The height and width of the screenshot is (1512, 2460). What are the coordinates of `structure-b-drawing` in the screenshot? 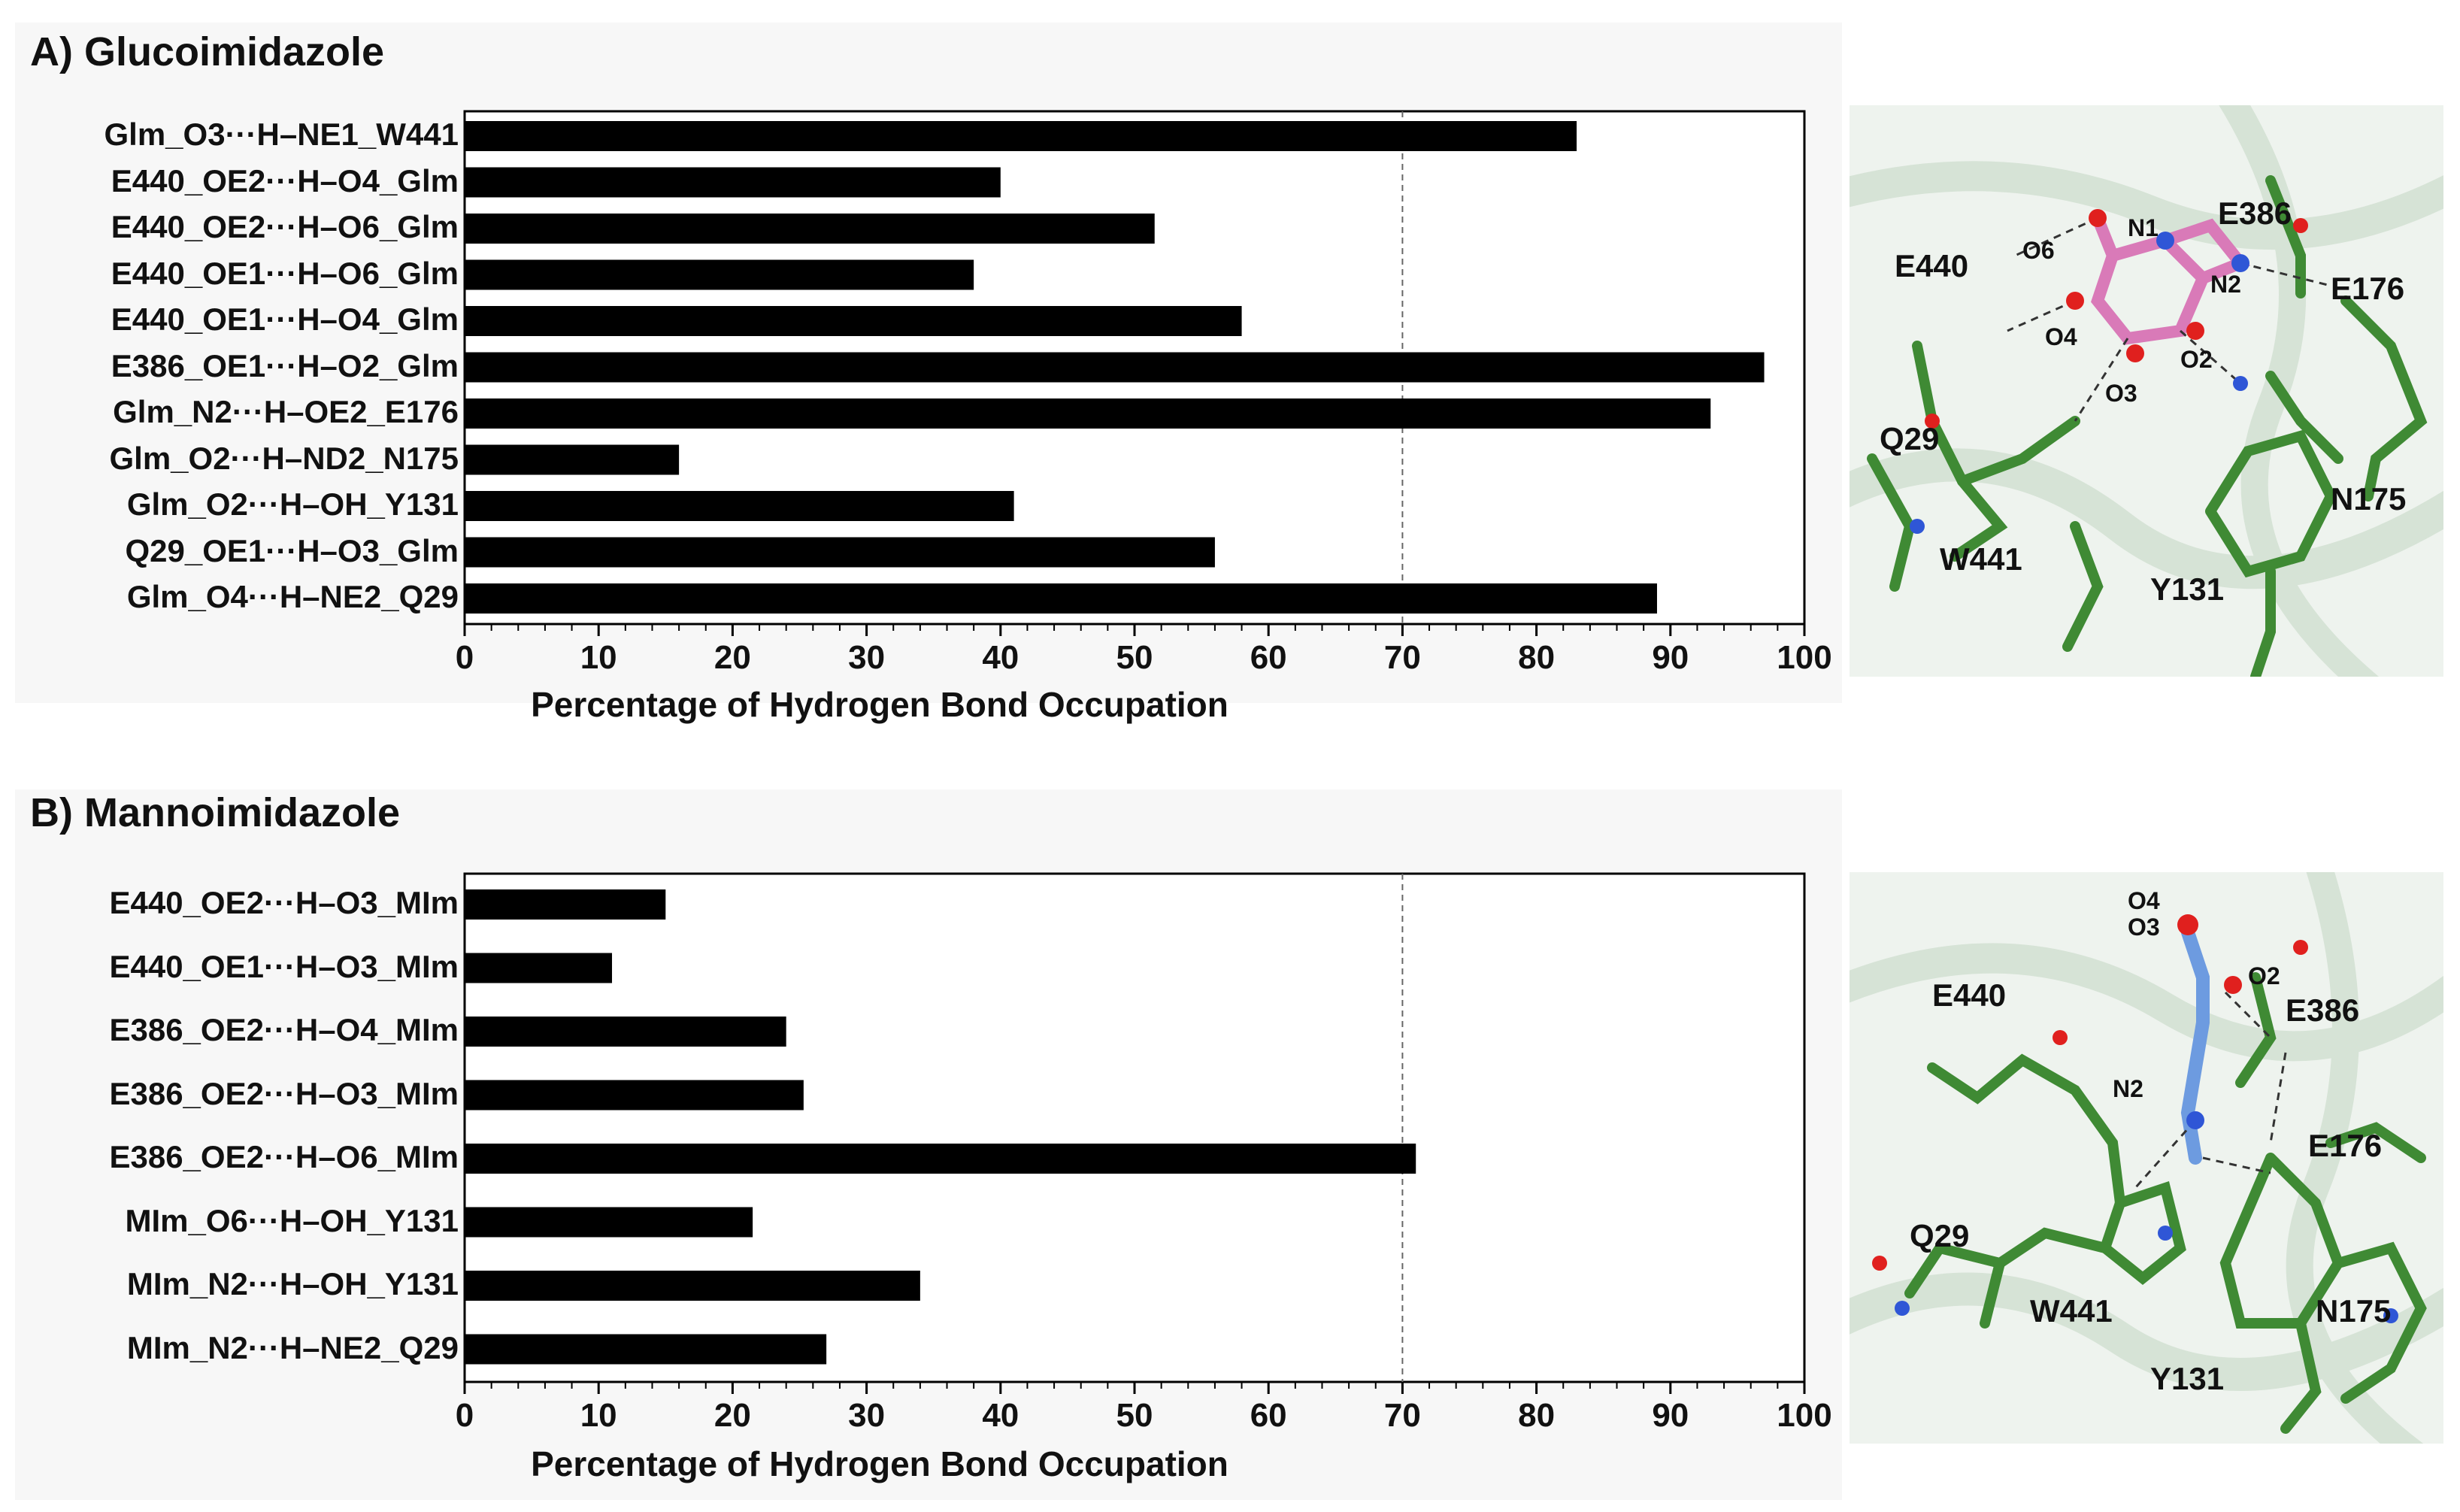 It's located at (2146, 1158).